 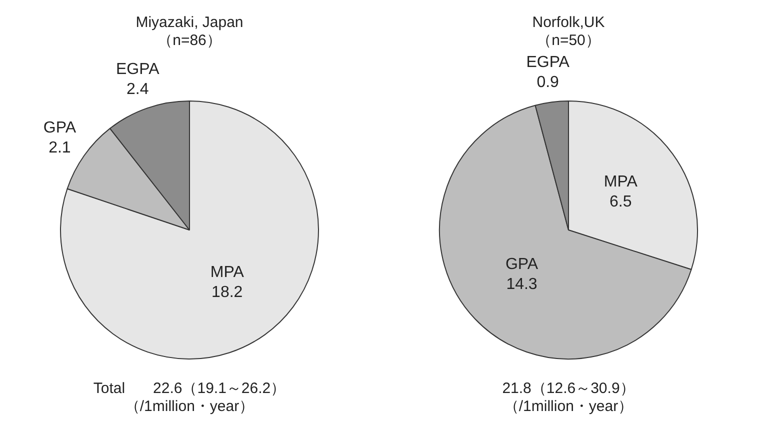 I want to click on data-label: 6.5, so click(x=621, y=201).